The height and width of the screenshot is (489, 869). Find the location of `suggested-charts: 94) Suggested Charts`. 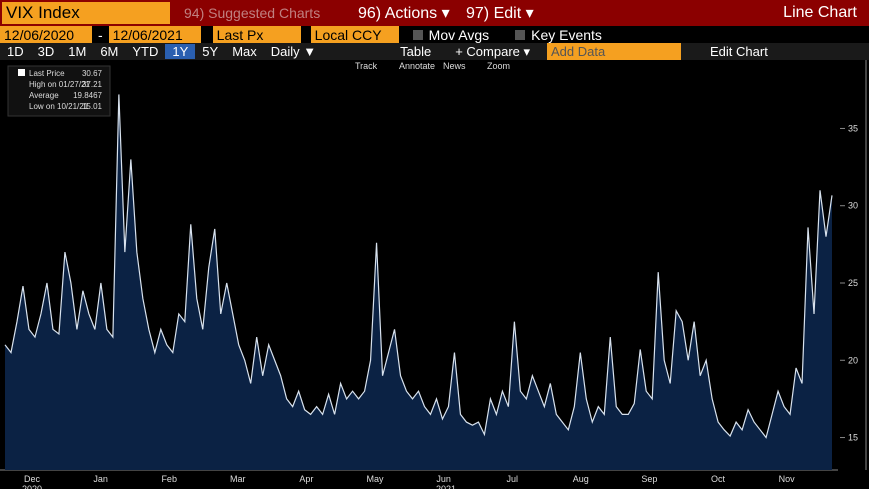

suggested-charts: 94) Suggested Charts is located at coordinates (252, 13).